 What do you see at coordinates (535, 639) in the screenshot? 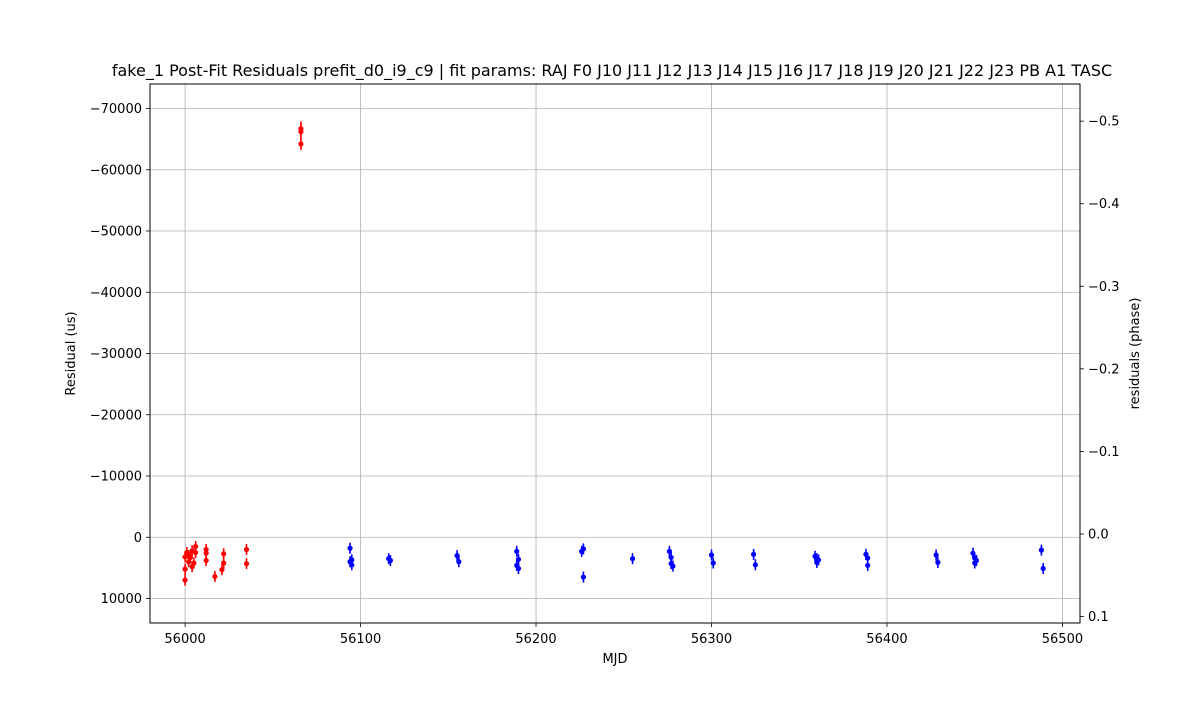
I see `x-tick-label: 56200` at bounding box center [535, 639].